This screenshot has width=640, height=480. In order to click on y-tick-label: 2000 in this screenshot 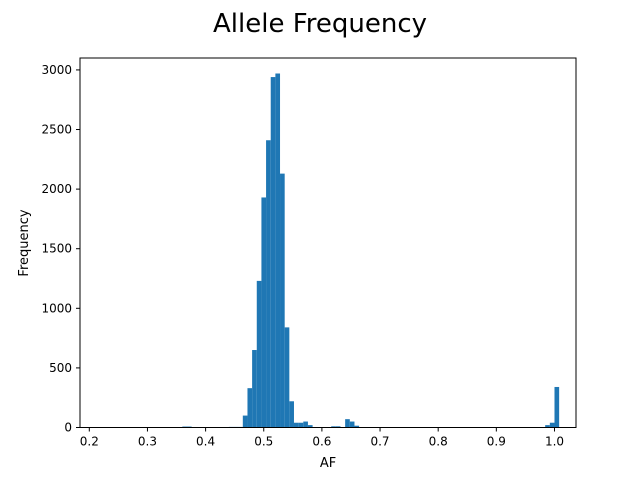, I will do `click(56, 189)`.